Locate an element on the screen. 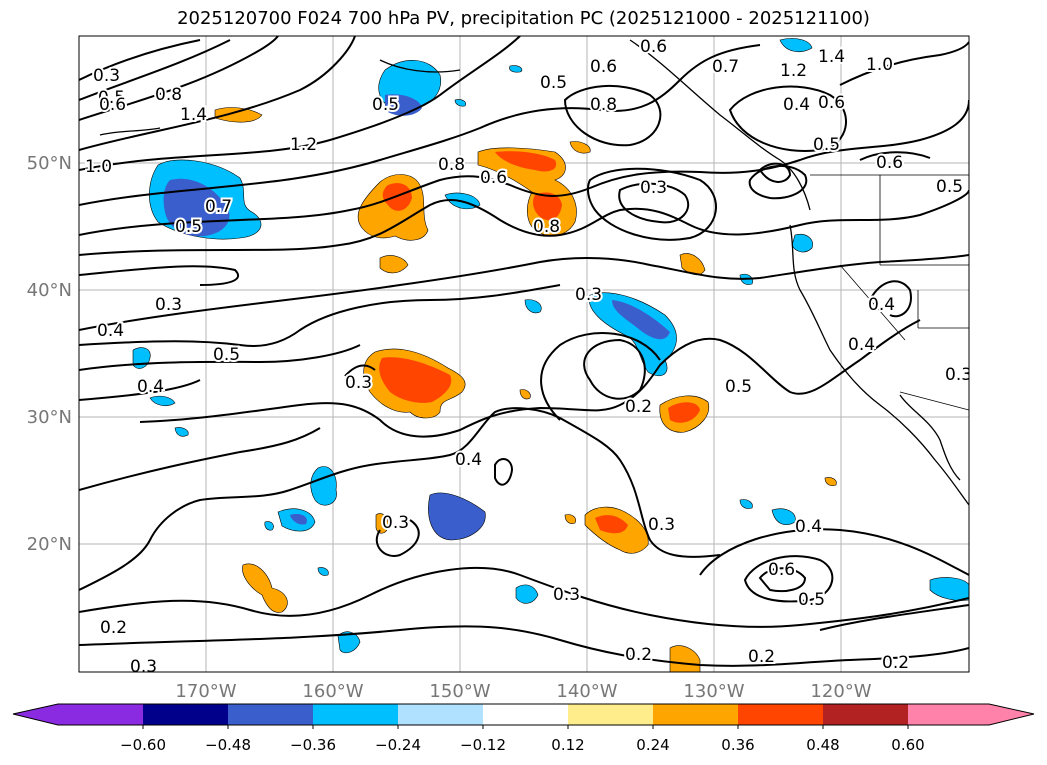 The width and height of the screenshot is (1047, 765). latitude-labels: 50°N 40°N 30°N 20°N is located at coordinates (49, 354).